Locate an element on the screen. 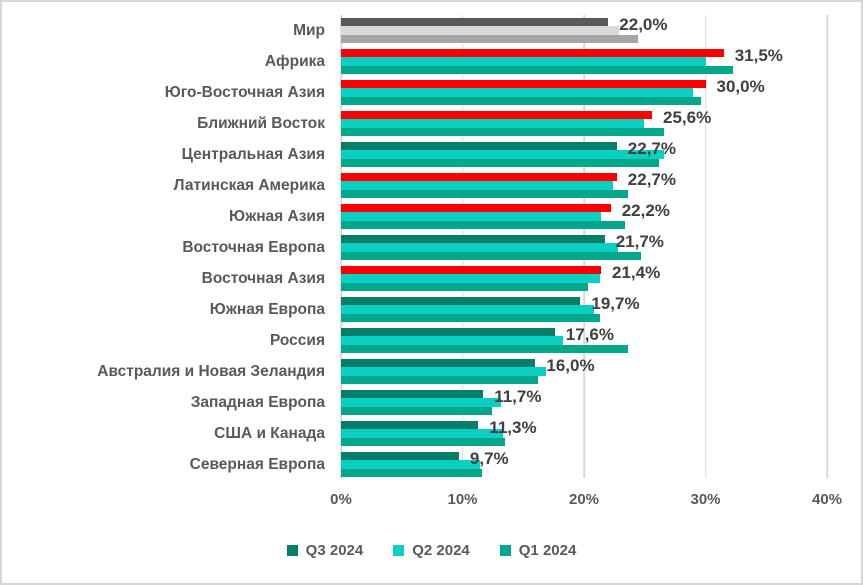 This screenshot has width=863, height=585. bar-group: 17,6% is located at coordinates (584, 339).